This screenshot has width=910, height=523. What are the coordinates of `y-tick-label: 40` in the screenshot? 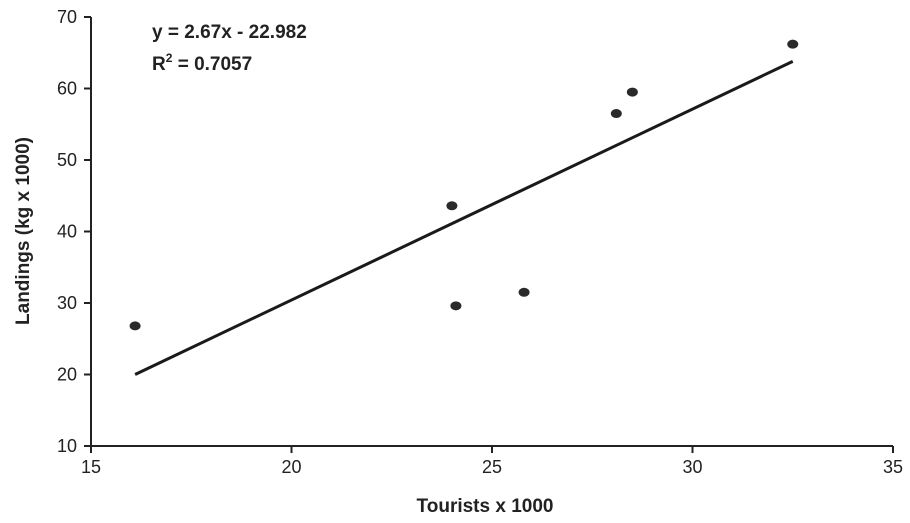 It's located at (67, 232).